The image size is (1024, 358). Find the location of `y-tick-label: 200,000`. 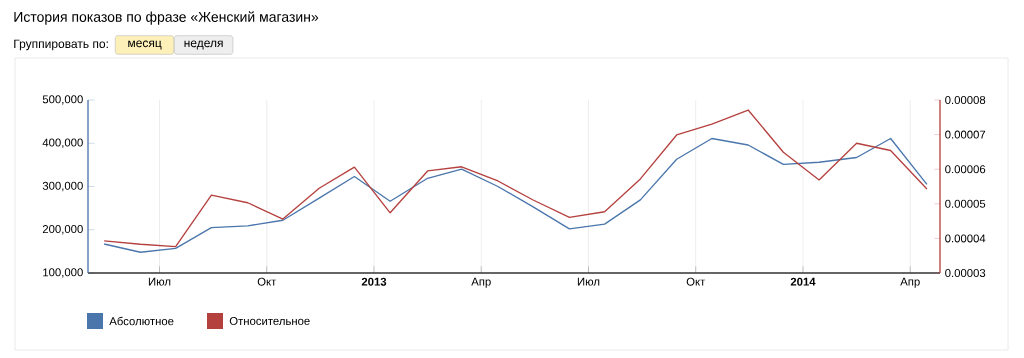

y-tick-label: 200,000 is located at coordinates (62, 230).